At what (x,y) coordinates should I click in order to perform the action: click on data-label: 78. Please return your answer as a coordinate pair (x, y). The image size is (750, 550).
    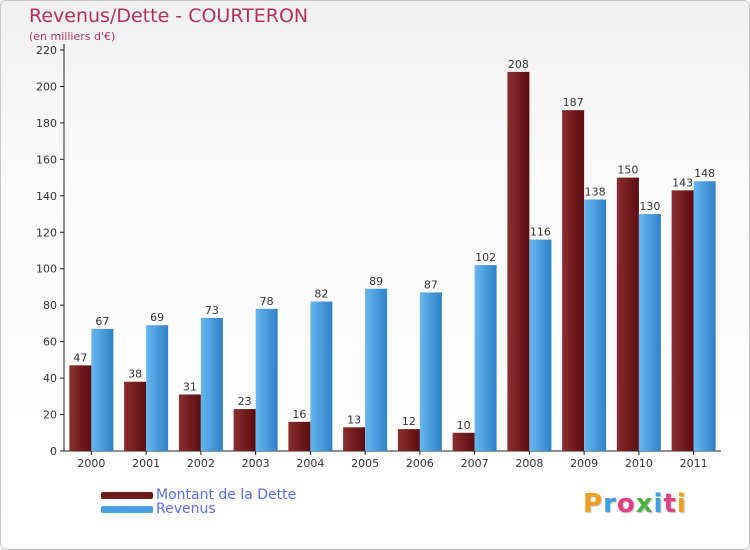
    Looking at the image, I should click on (267, 301).